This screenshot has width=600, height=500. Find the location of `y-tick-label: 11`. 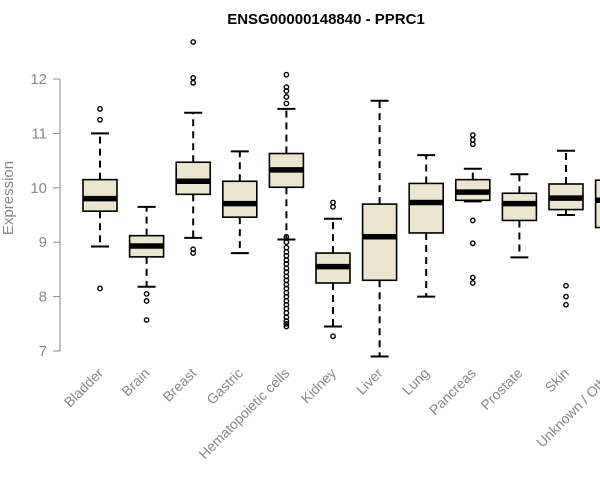

y-tick-label: 11 is located at coordinates (39, 133).